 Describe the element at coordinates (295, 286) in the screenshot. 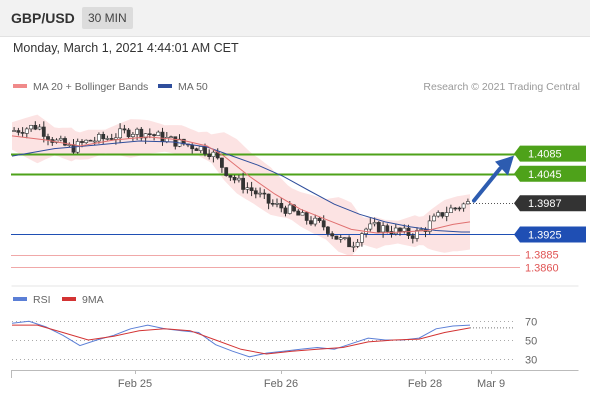

I see `panel-divider` at that location.